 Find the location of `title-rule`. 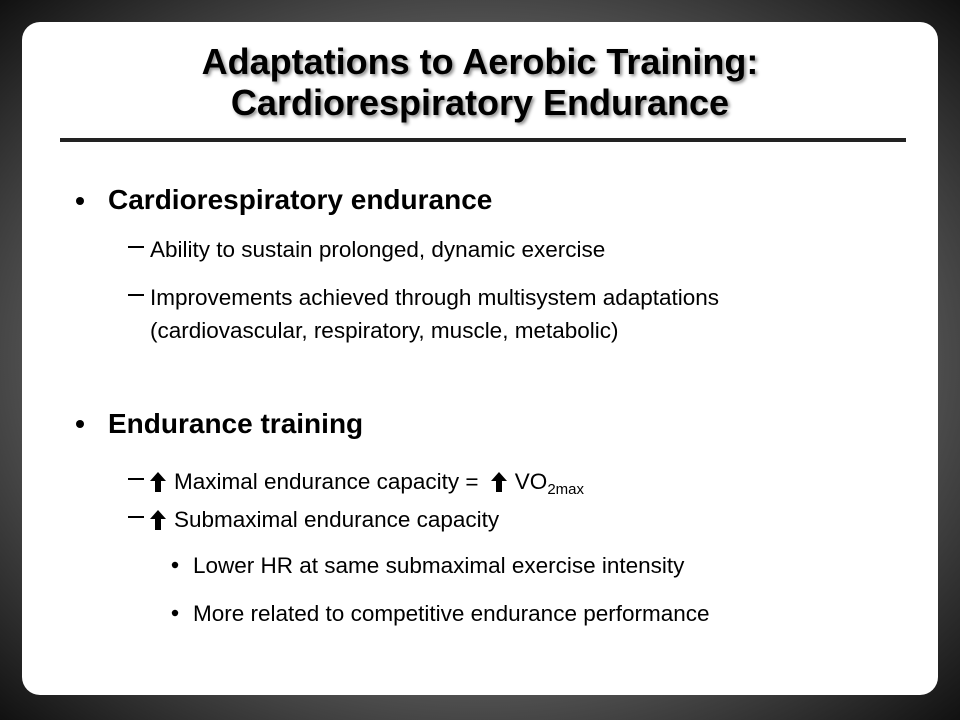

title-rule is located at coordinates (483, 140).